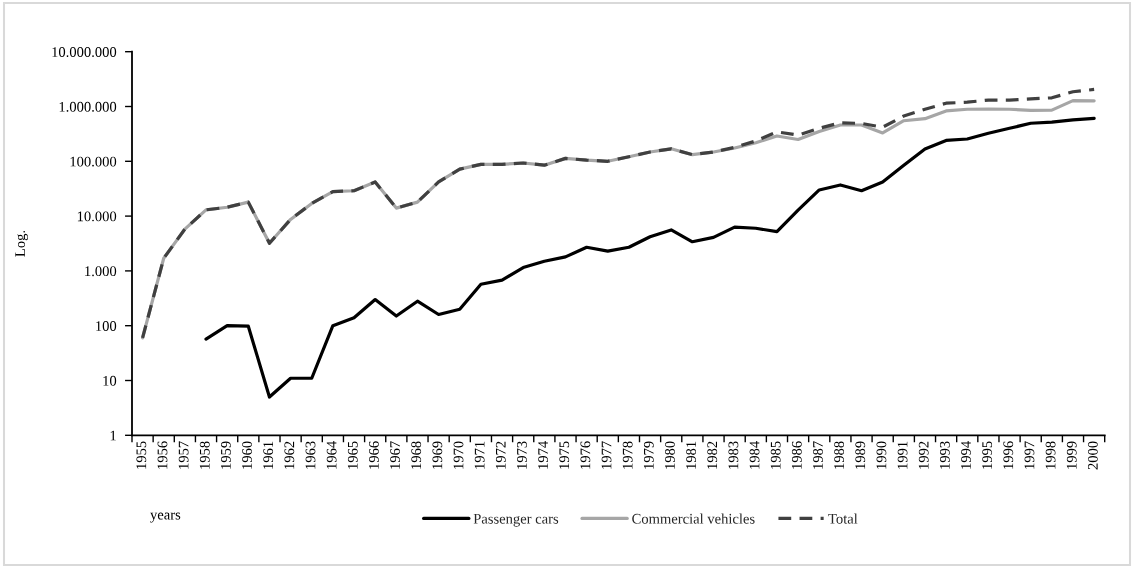 The width and height of the screenshot is (1134, 568). Describe the element at coordinates (923, 455) in the screenshot. I see `x-tick-label: 1992` at that location.